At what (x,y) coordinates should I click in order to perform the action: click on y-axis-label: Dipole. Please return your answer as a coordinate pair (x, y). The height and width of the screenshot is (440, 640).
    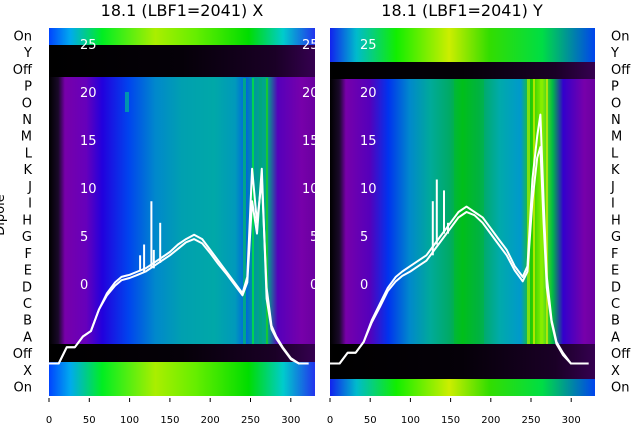
    Looking at the image, I should click on (4, 214).